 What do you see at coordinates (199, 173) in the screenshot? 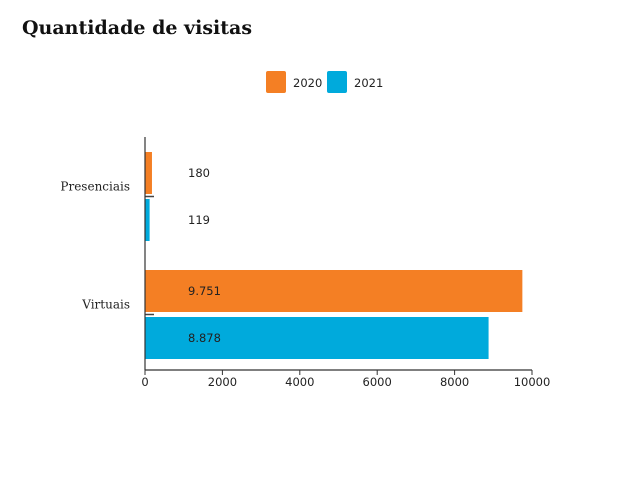
I see `data-label-presenciais-2020: 180` at bounding box center [199, 173].